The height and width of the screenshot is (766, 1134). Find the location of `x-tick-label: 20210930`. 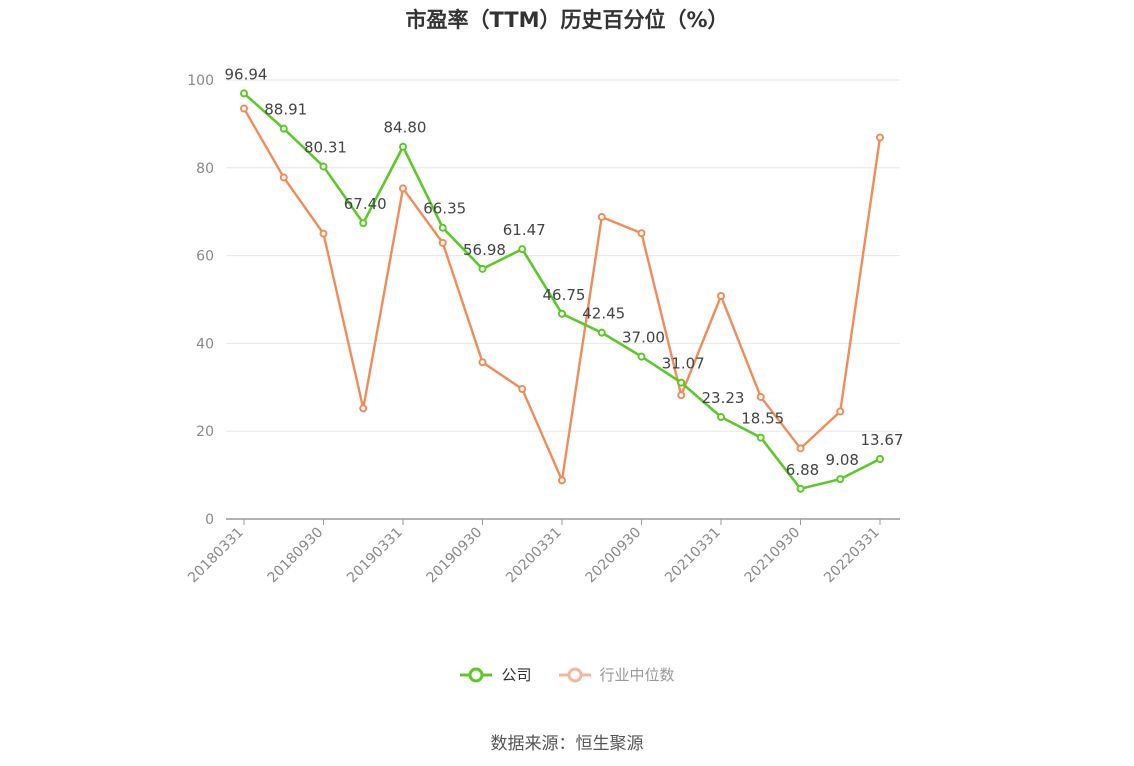

x-tick-label: 20210930 is located at coordinates (773, 556).